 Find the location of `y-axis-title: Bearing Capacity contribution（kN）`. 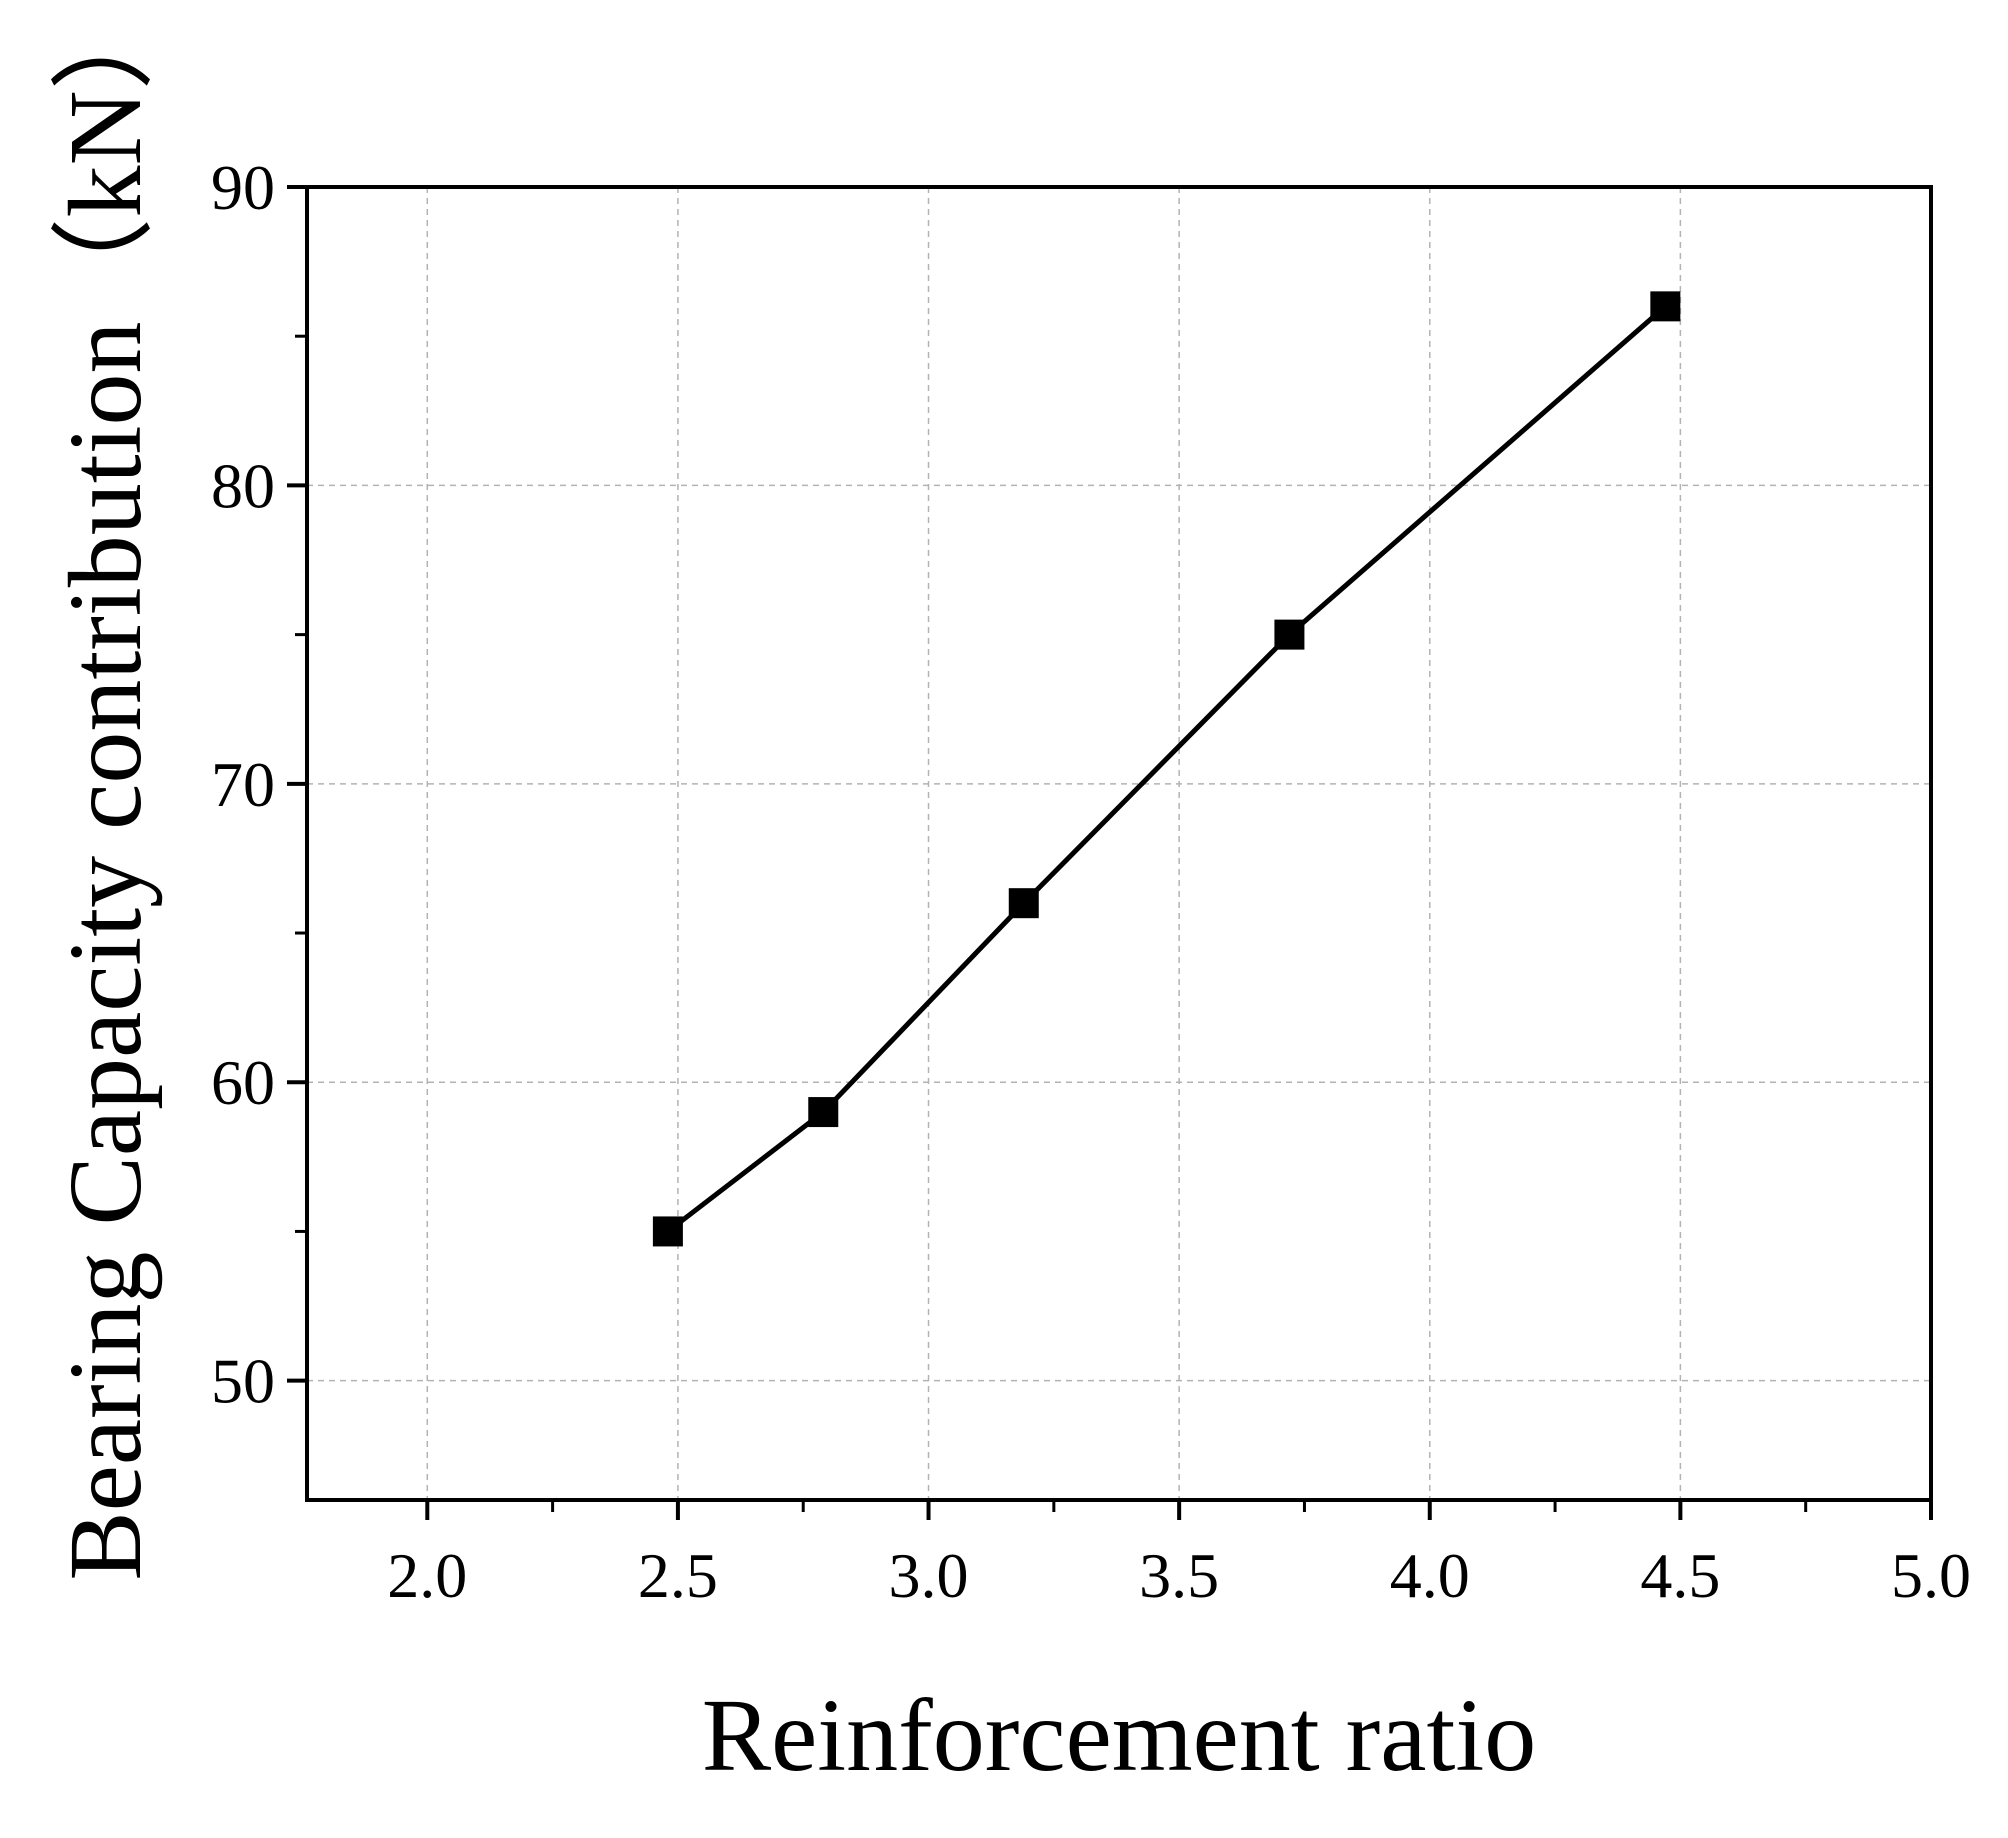

y-axis-title: Bearing Capacity contribution（kN） is located at coordinates (105, 790).